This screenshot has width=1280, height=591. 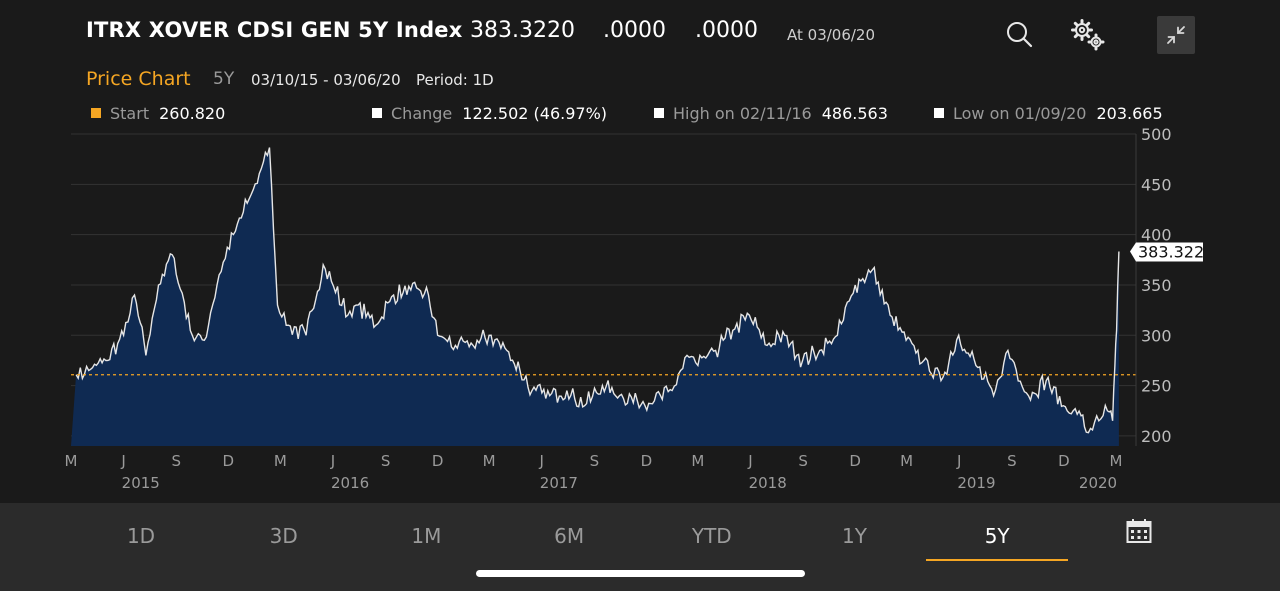 I want to click on y-tick-label: 200, so click(x=1156, y=436).